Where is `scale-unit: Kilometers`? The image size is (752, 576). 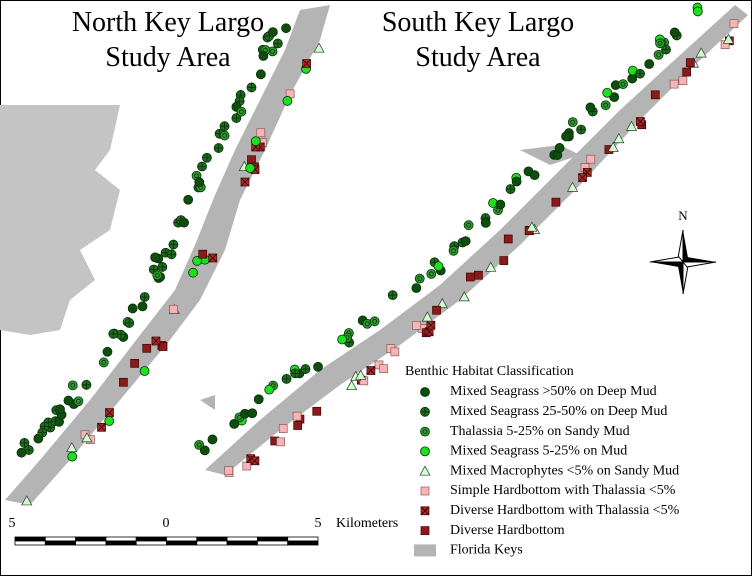
scale-unit: Kilometers is located at coordinates (367, 523).